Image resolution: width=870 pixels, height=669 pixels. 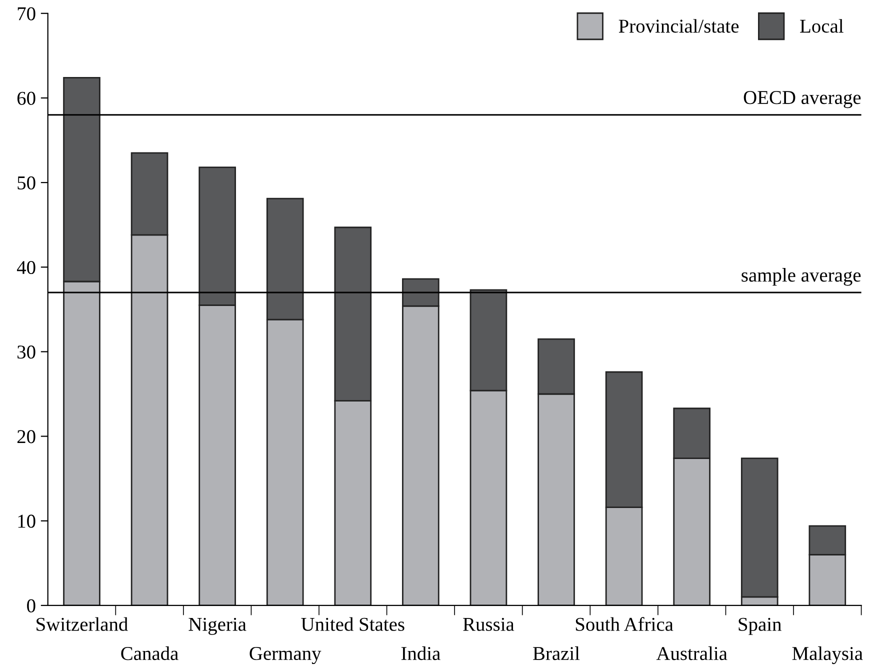 I want to click on x-tick-label: Russia, so click(x=488, y=624).